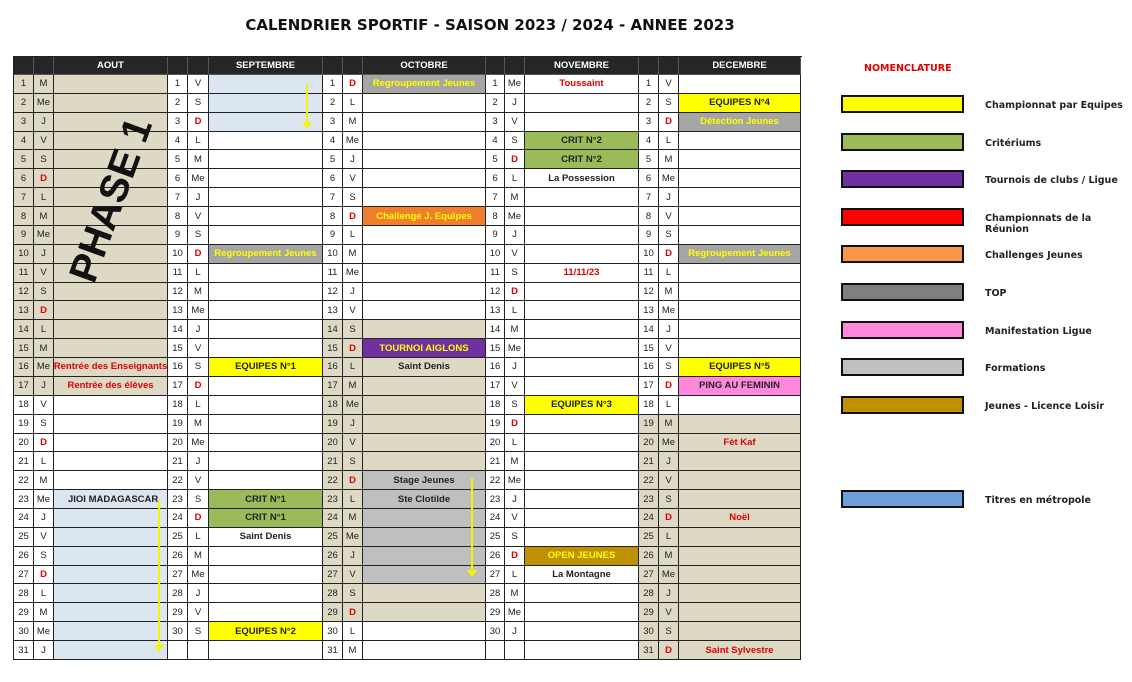 The height and width of the screenshot is (682, 1132). What do you see at coordinates (649, 216) in the screenshot?
I see `day-number: 8` at bounding box center [649, 216].